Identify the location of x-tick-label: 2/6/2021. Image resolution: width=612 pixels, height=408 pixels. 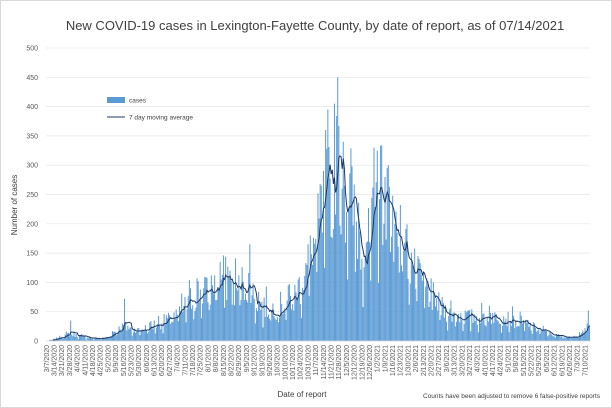
(416, 358).